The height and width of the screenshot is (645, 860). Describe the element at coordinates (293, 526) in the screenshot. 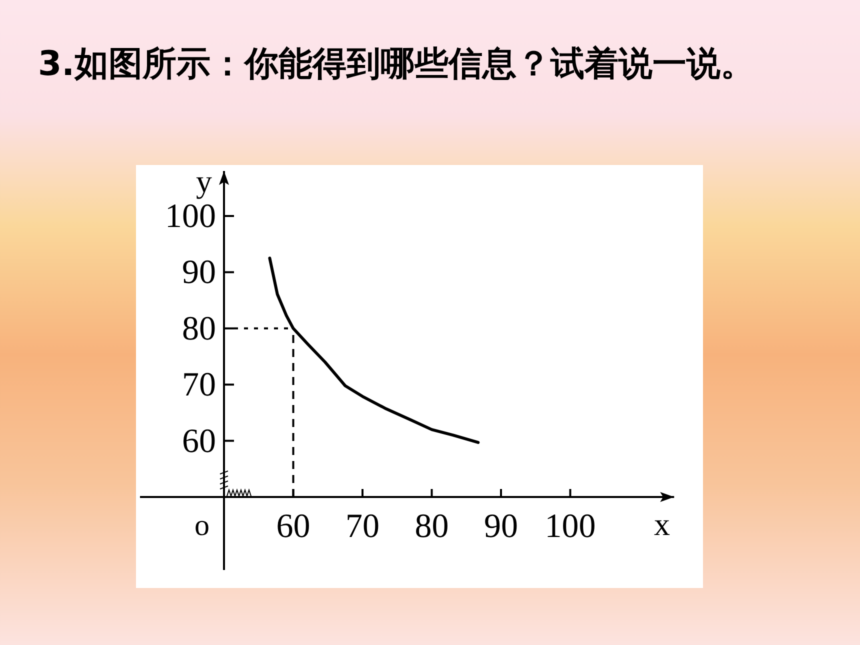

I see `x-tick-label: 60` at that location.